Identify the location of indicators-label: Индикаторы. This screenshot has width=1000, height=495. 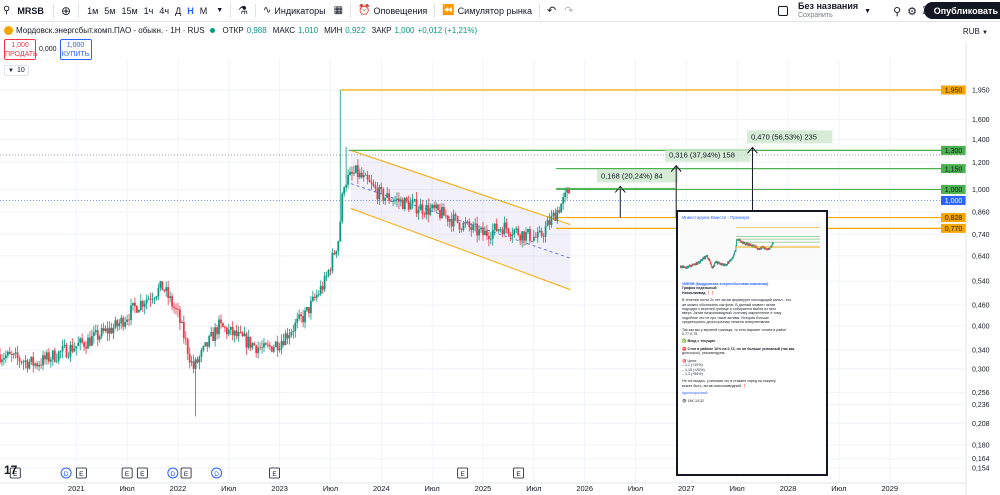
(300, 10).